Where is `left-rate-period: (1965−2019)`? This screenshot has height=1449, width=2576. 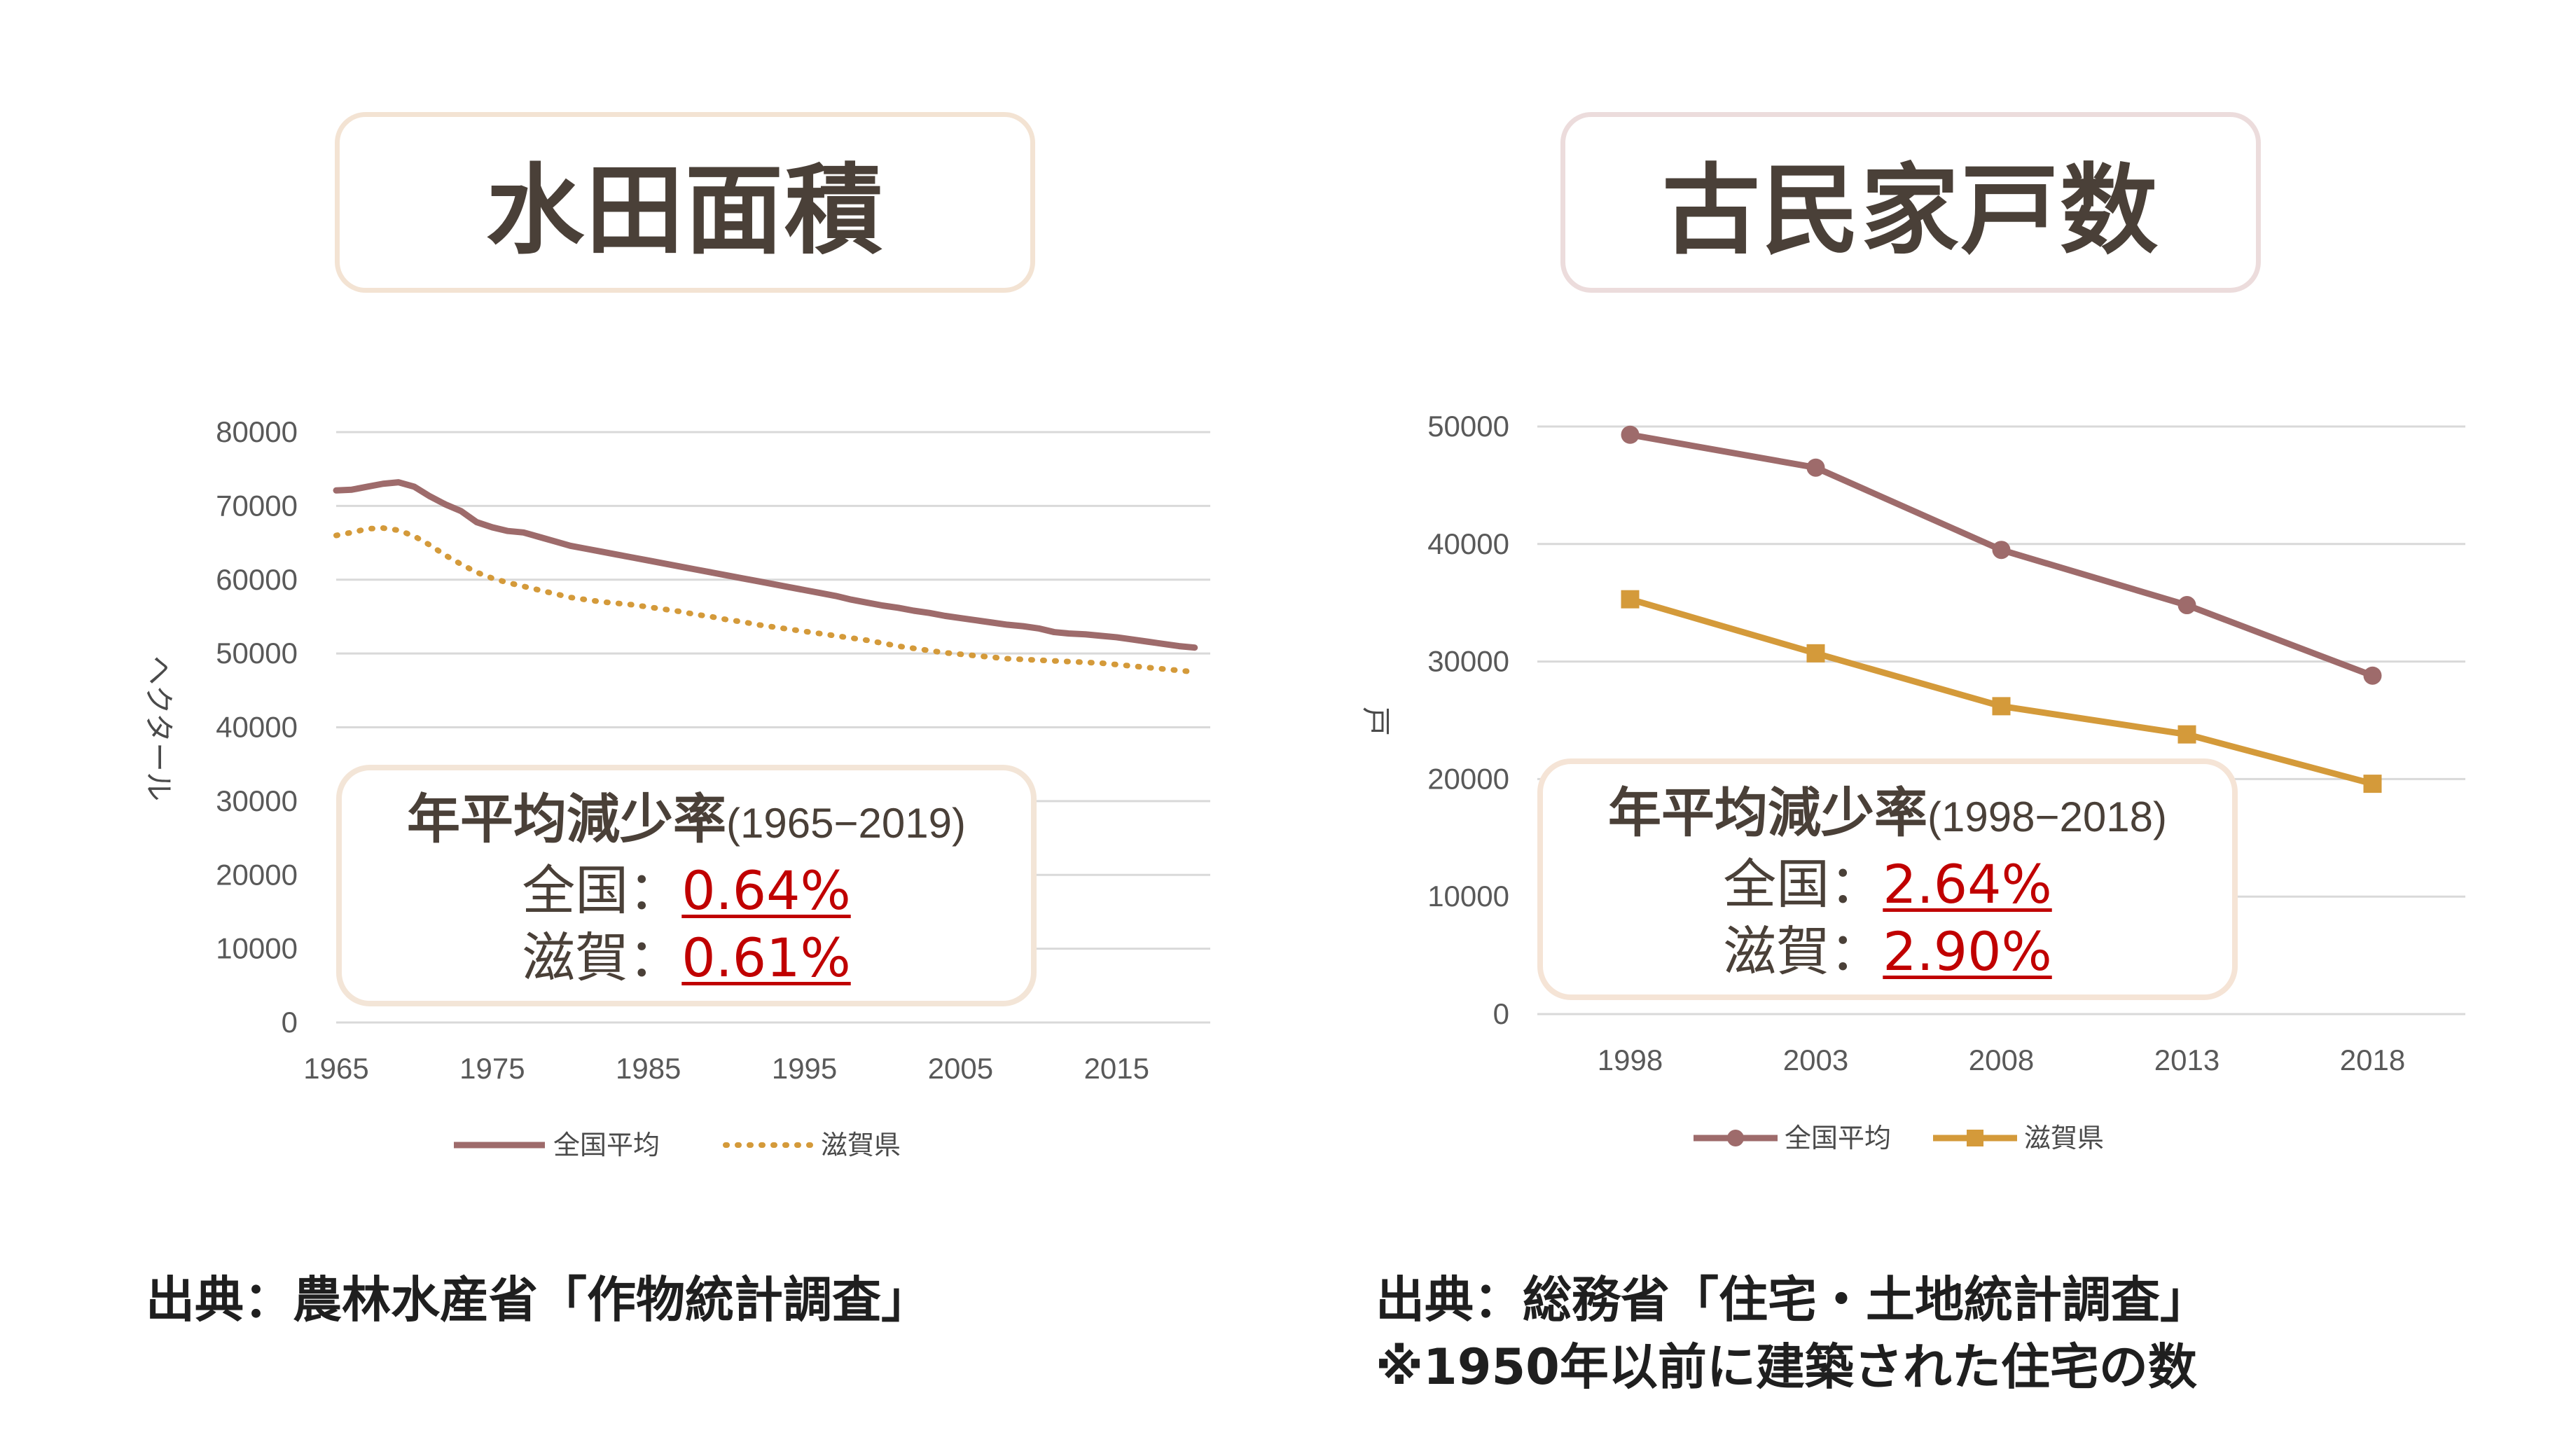 left-rate-period: (1965−2019) is located at coordinates (846, 824).